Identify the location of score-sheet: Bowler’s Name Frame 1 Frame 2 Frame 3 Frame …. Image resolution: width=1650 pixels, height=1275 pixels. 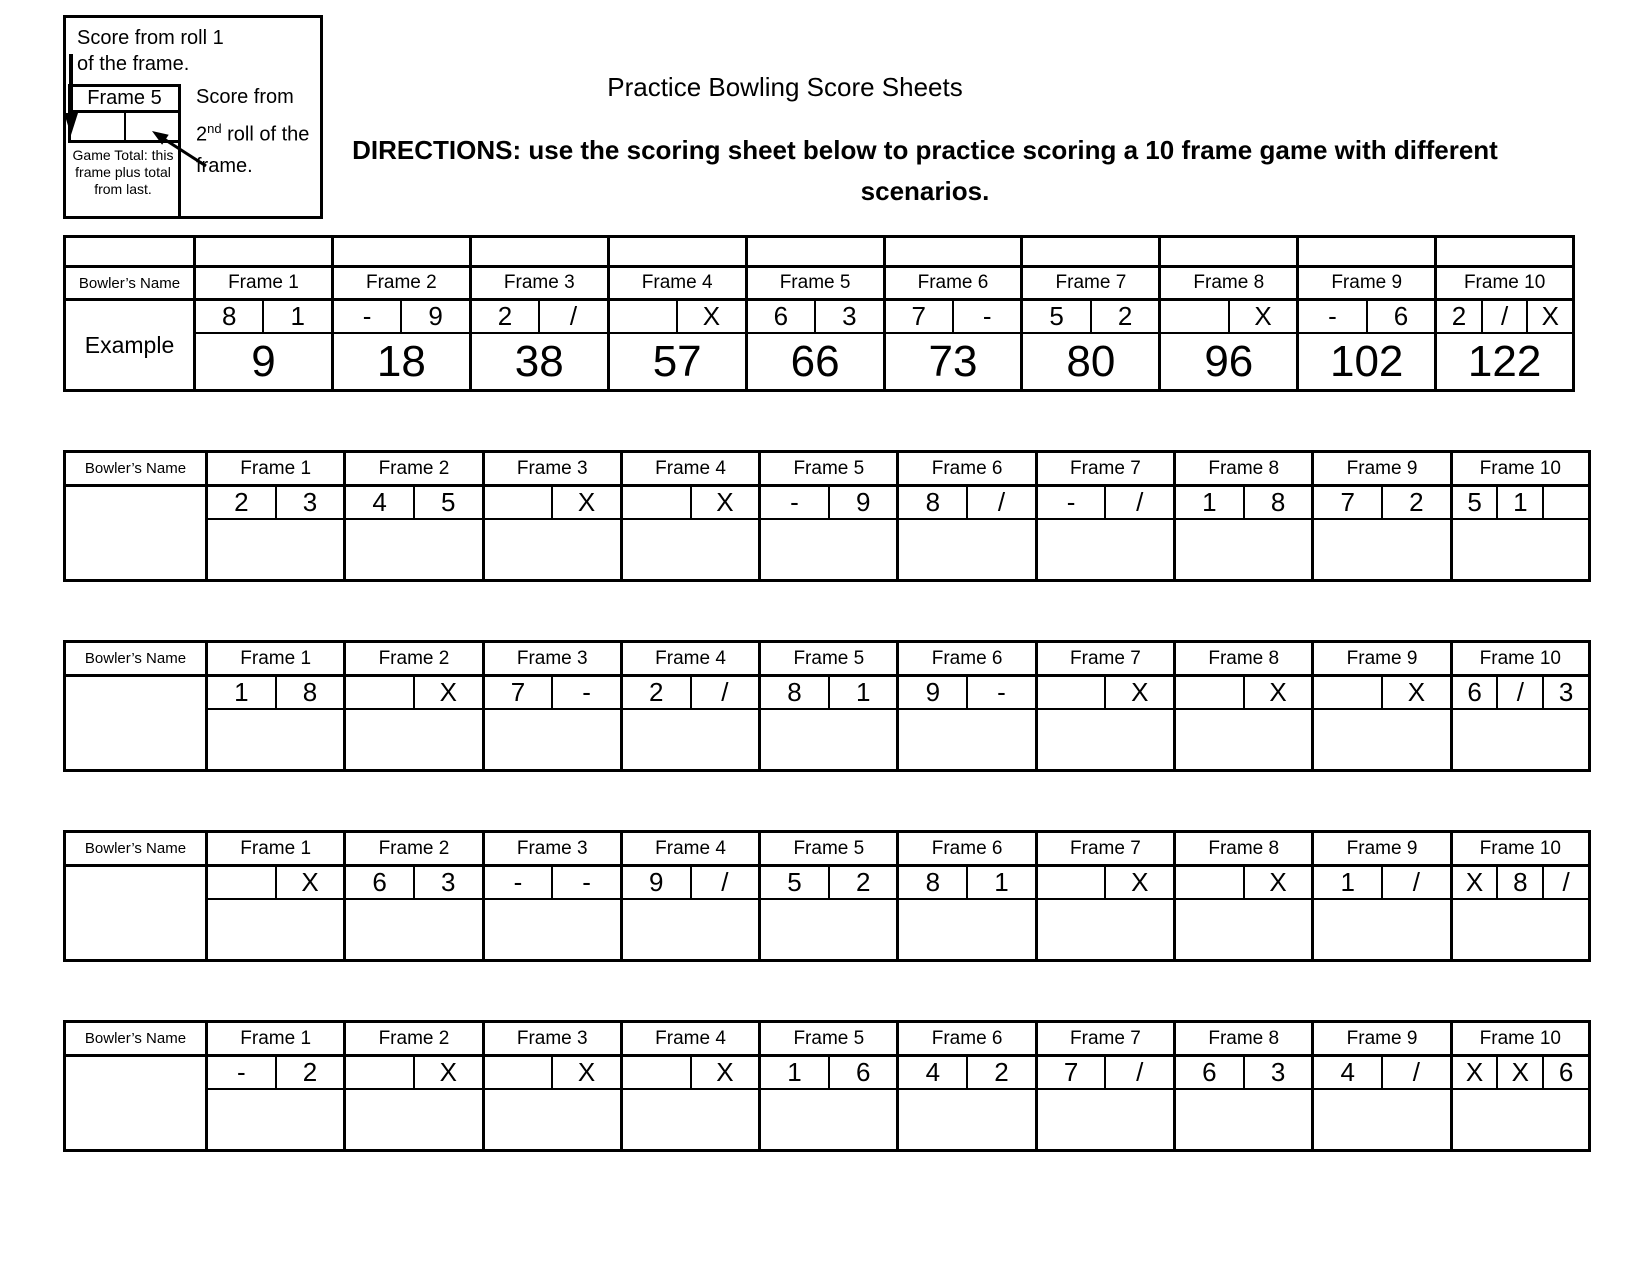
(827, 896).